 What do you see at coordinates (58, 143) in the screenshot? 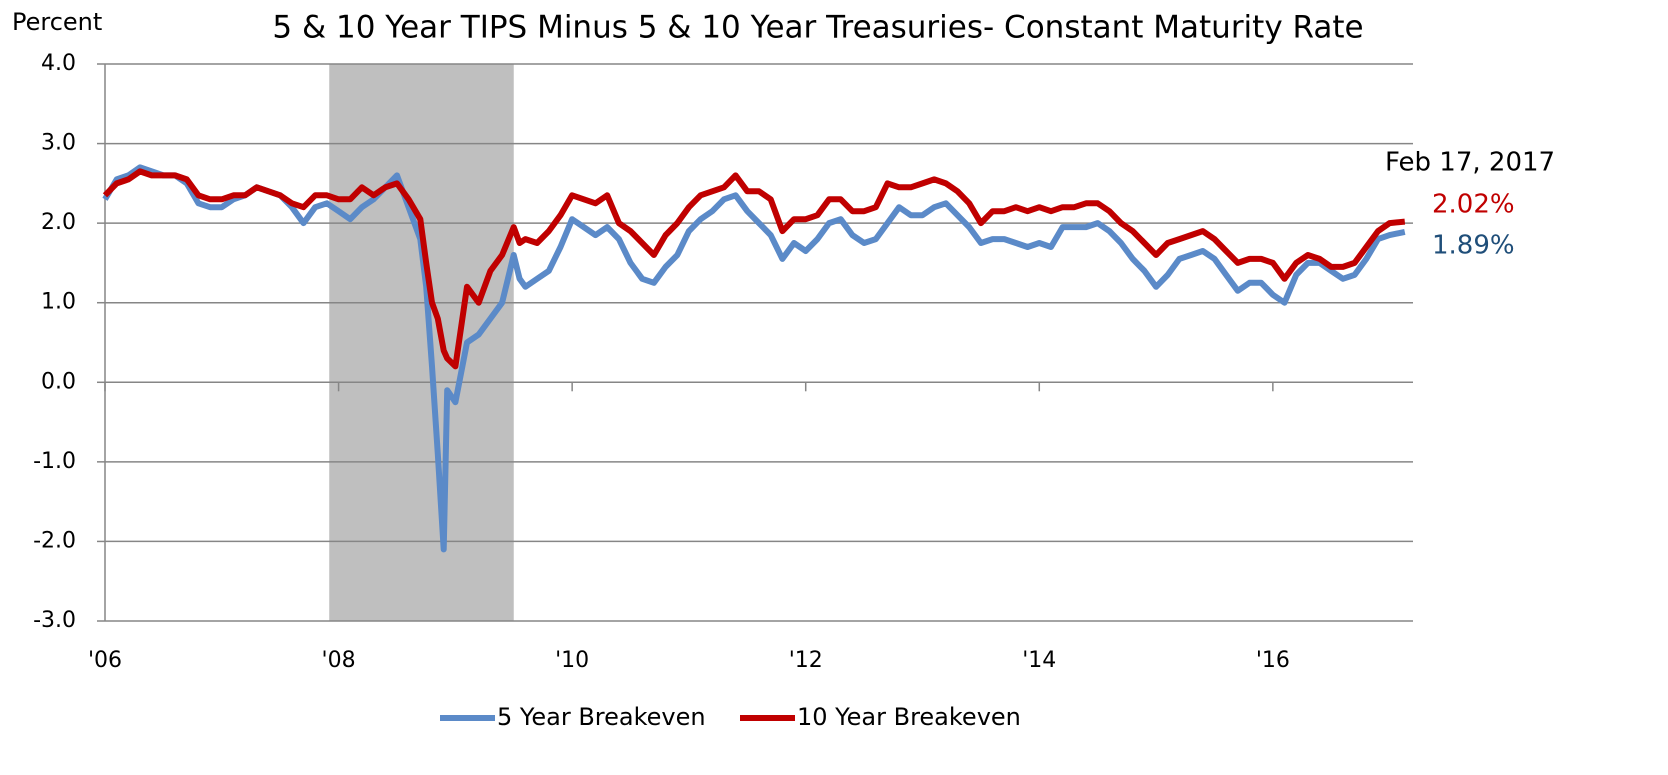
I see `y-tick-label: 3.0` at bounding box center [58, 143].